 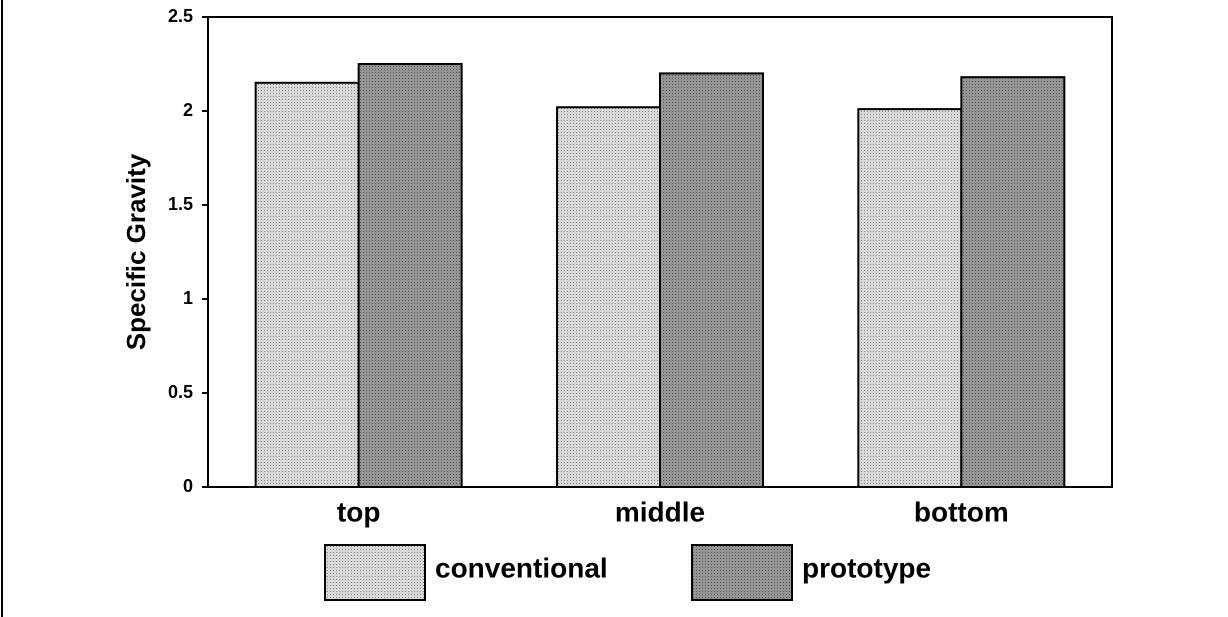 I want to click on legend-label: prototype, so click(x=866, y=567).